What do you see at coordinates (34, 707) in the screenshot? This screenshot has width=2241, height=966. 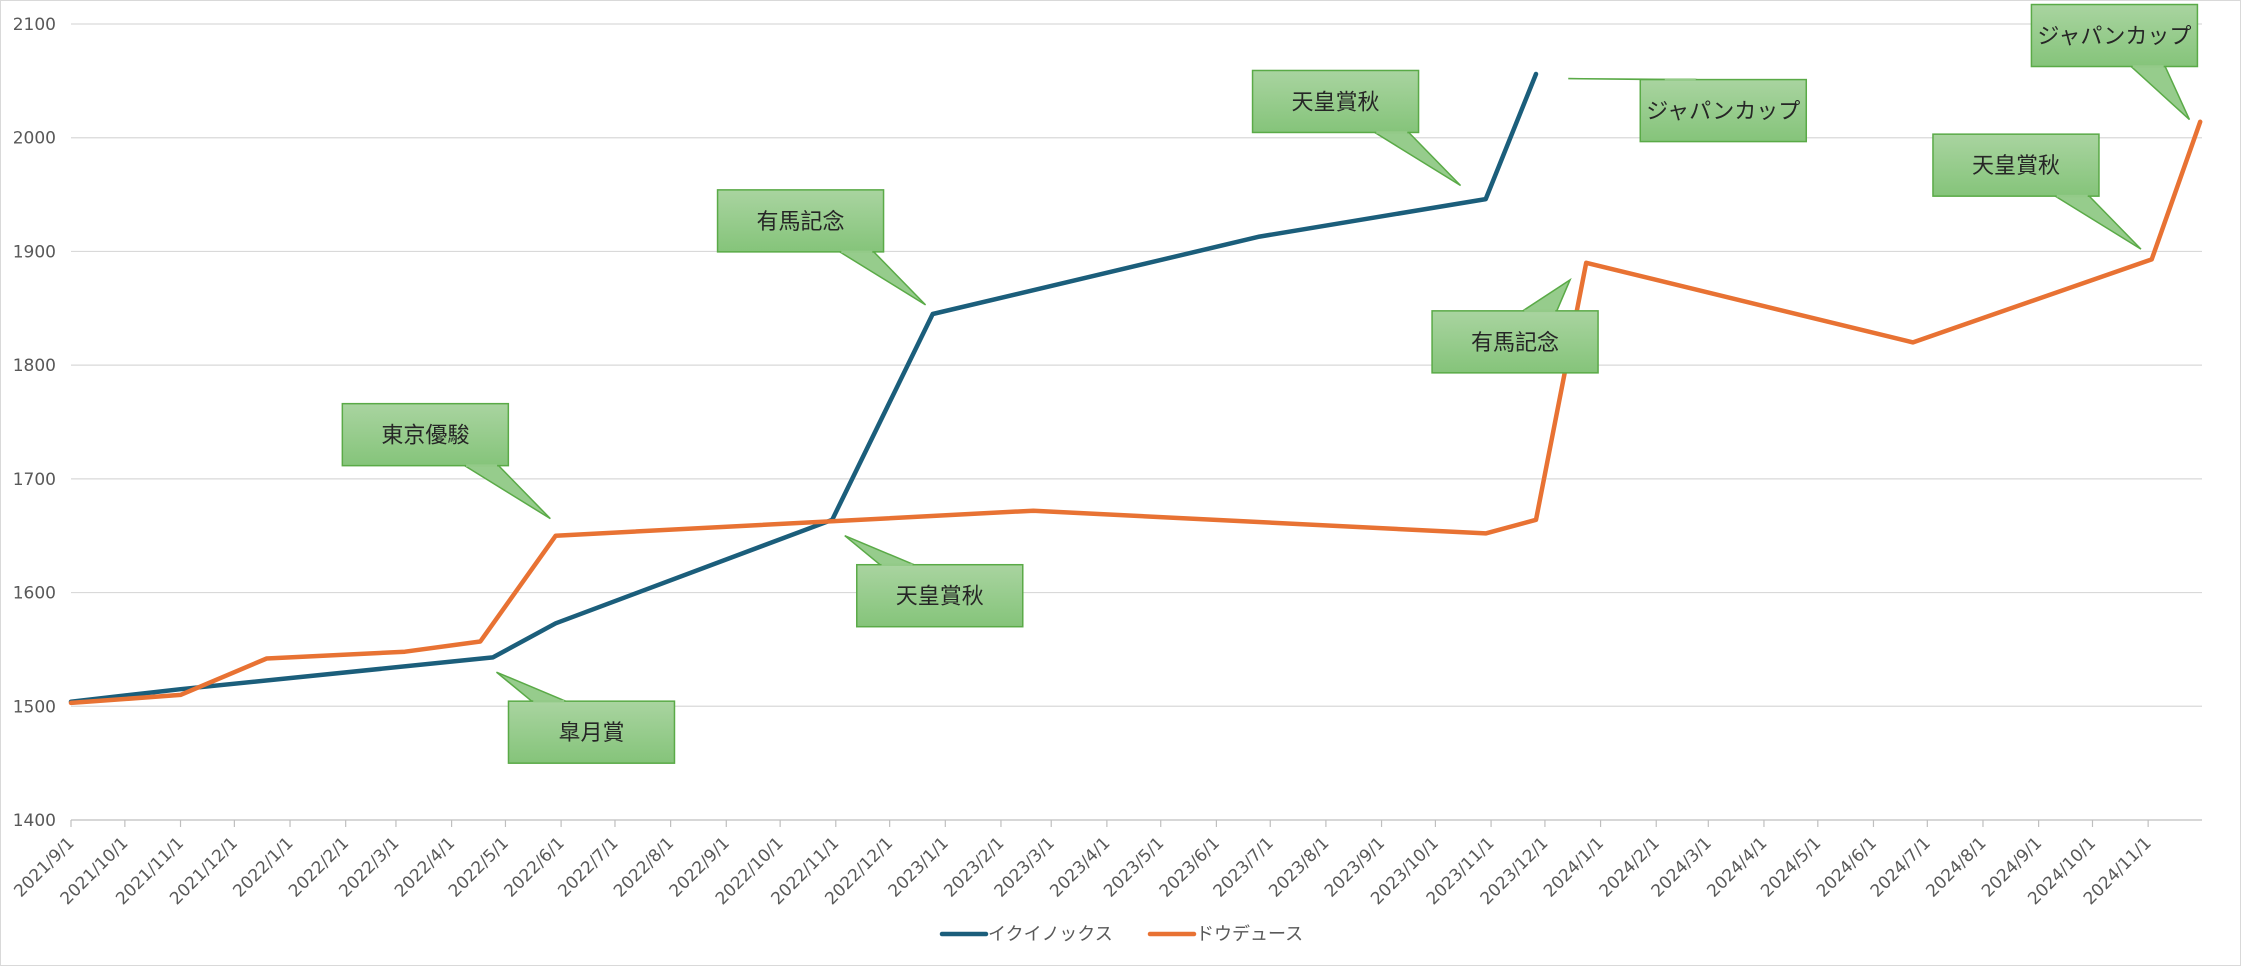 I see `y-tick-label: 1500` at bounding box center [34, 707].